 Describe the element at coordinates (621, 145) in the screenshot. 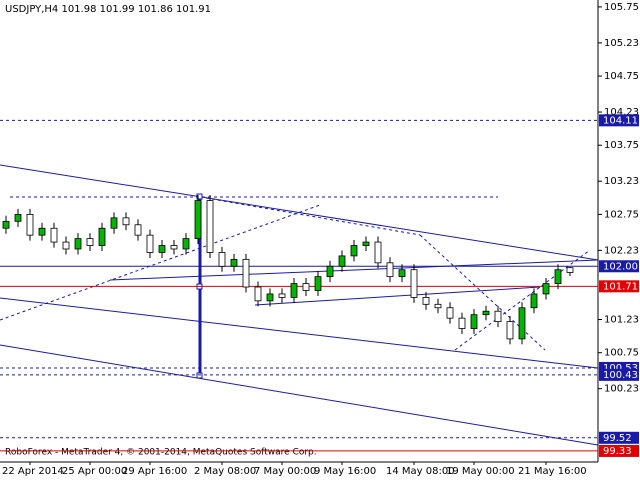

I see `y-tick-label: 103.75` at that location.